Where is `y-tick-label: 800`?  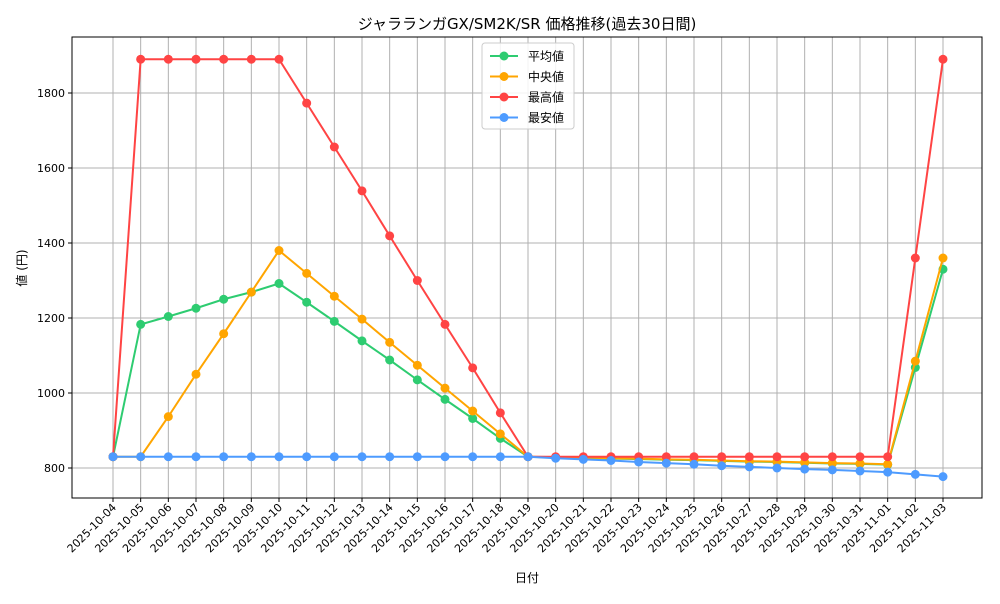
y-tick-label: 800 is located at coordinates (54, 468).